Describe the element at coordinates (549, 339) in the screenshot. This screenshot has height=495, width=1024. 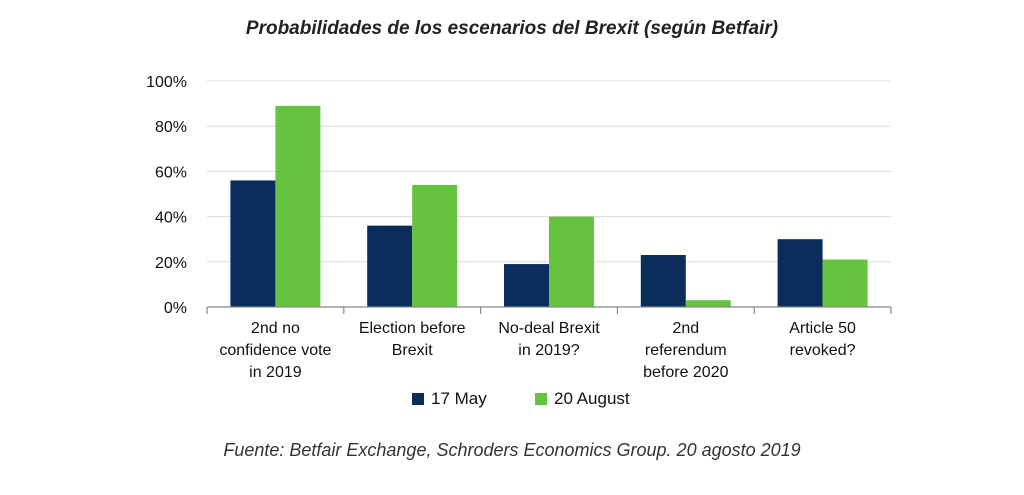
I see `x-tick-label: No-deal Brexit in 2019?` at that location.